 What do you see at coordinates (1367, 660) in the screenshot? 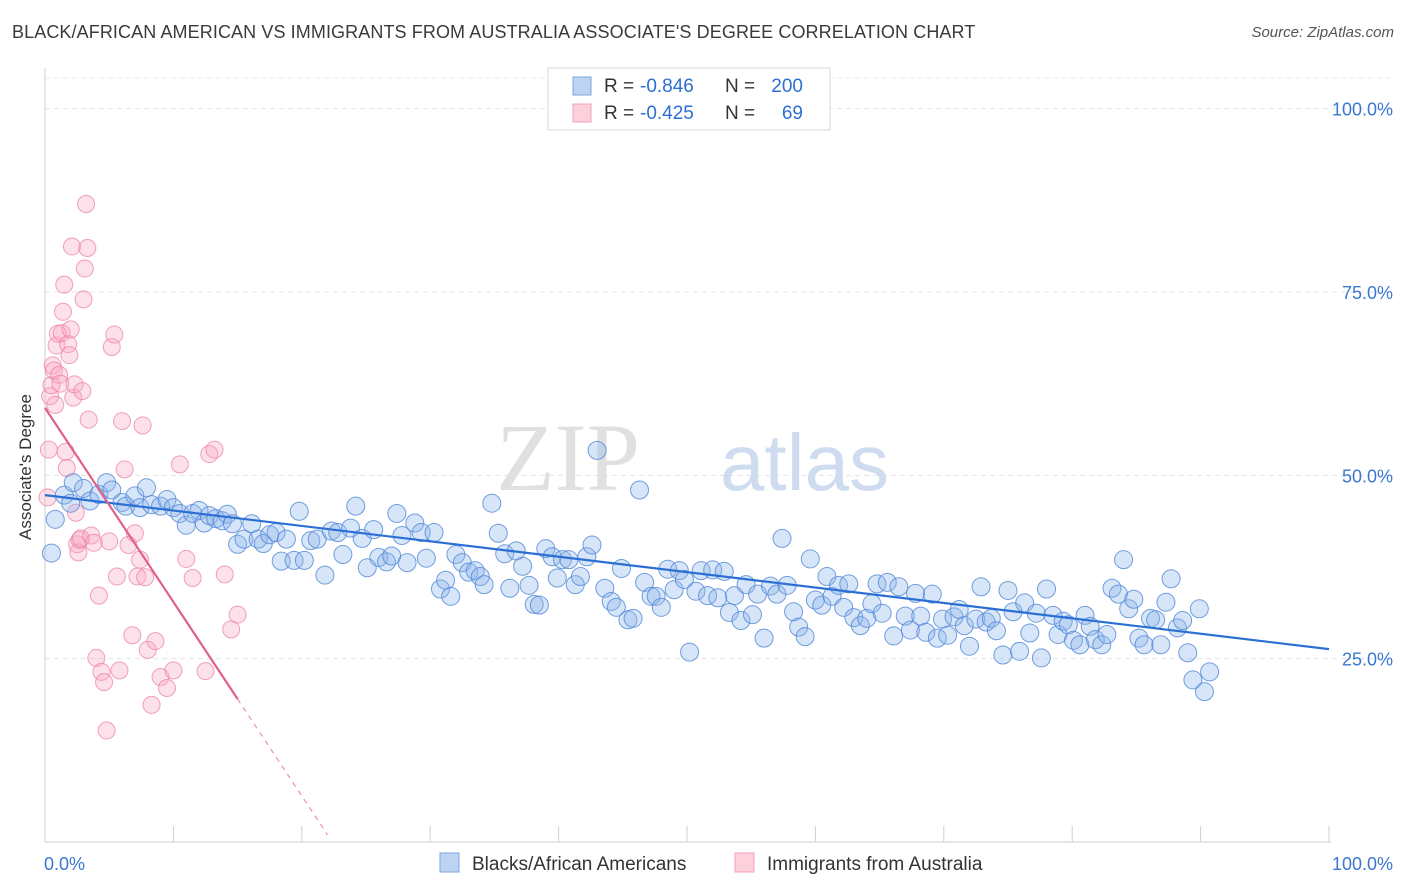
I see `y-tick-label: 25.0%` at bounding box center [1367, 660].